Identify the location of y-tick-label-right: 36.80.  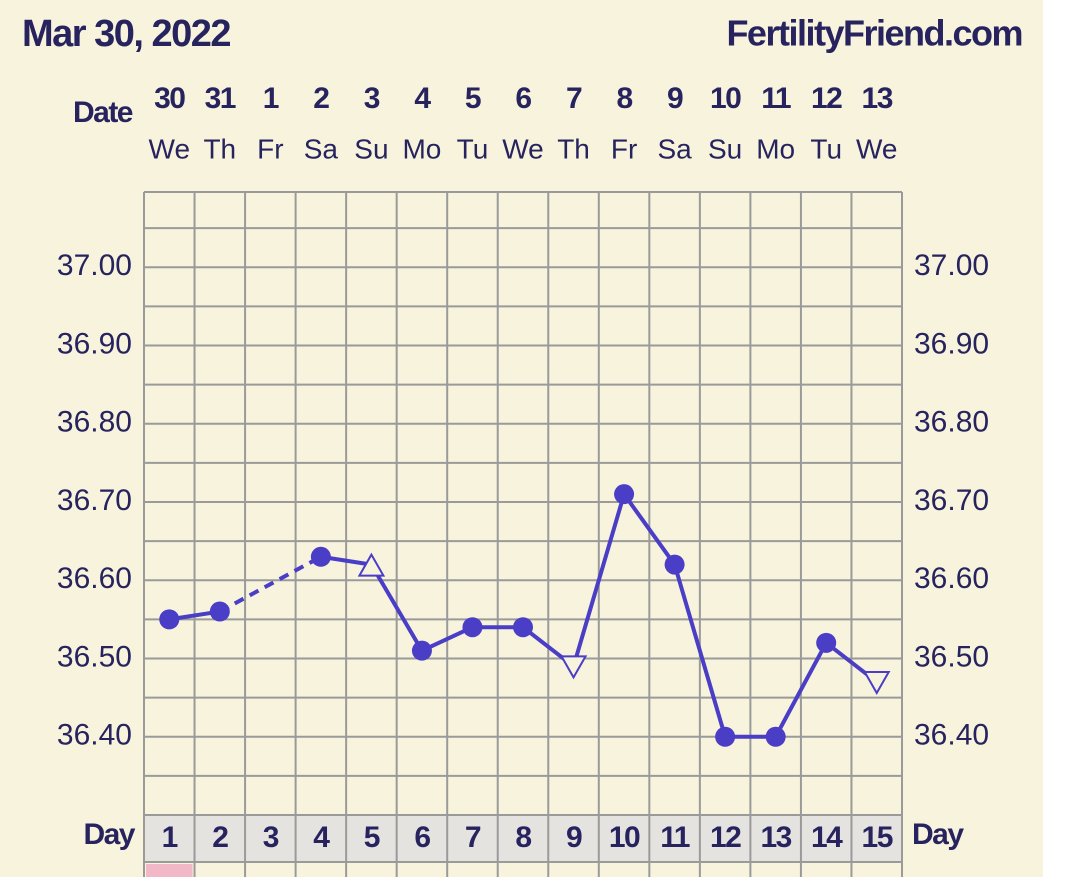
(951, 422).